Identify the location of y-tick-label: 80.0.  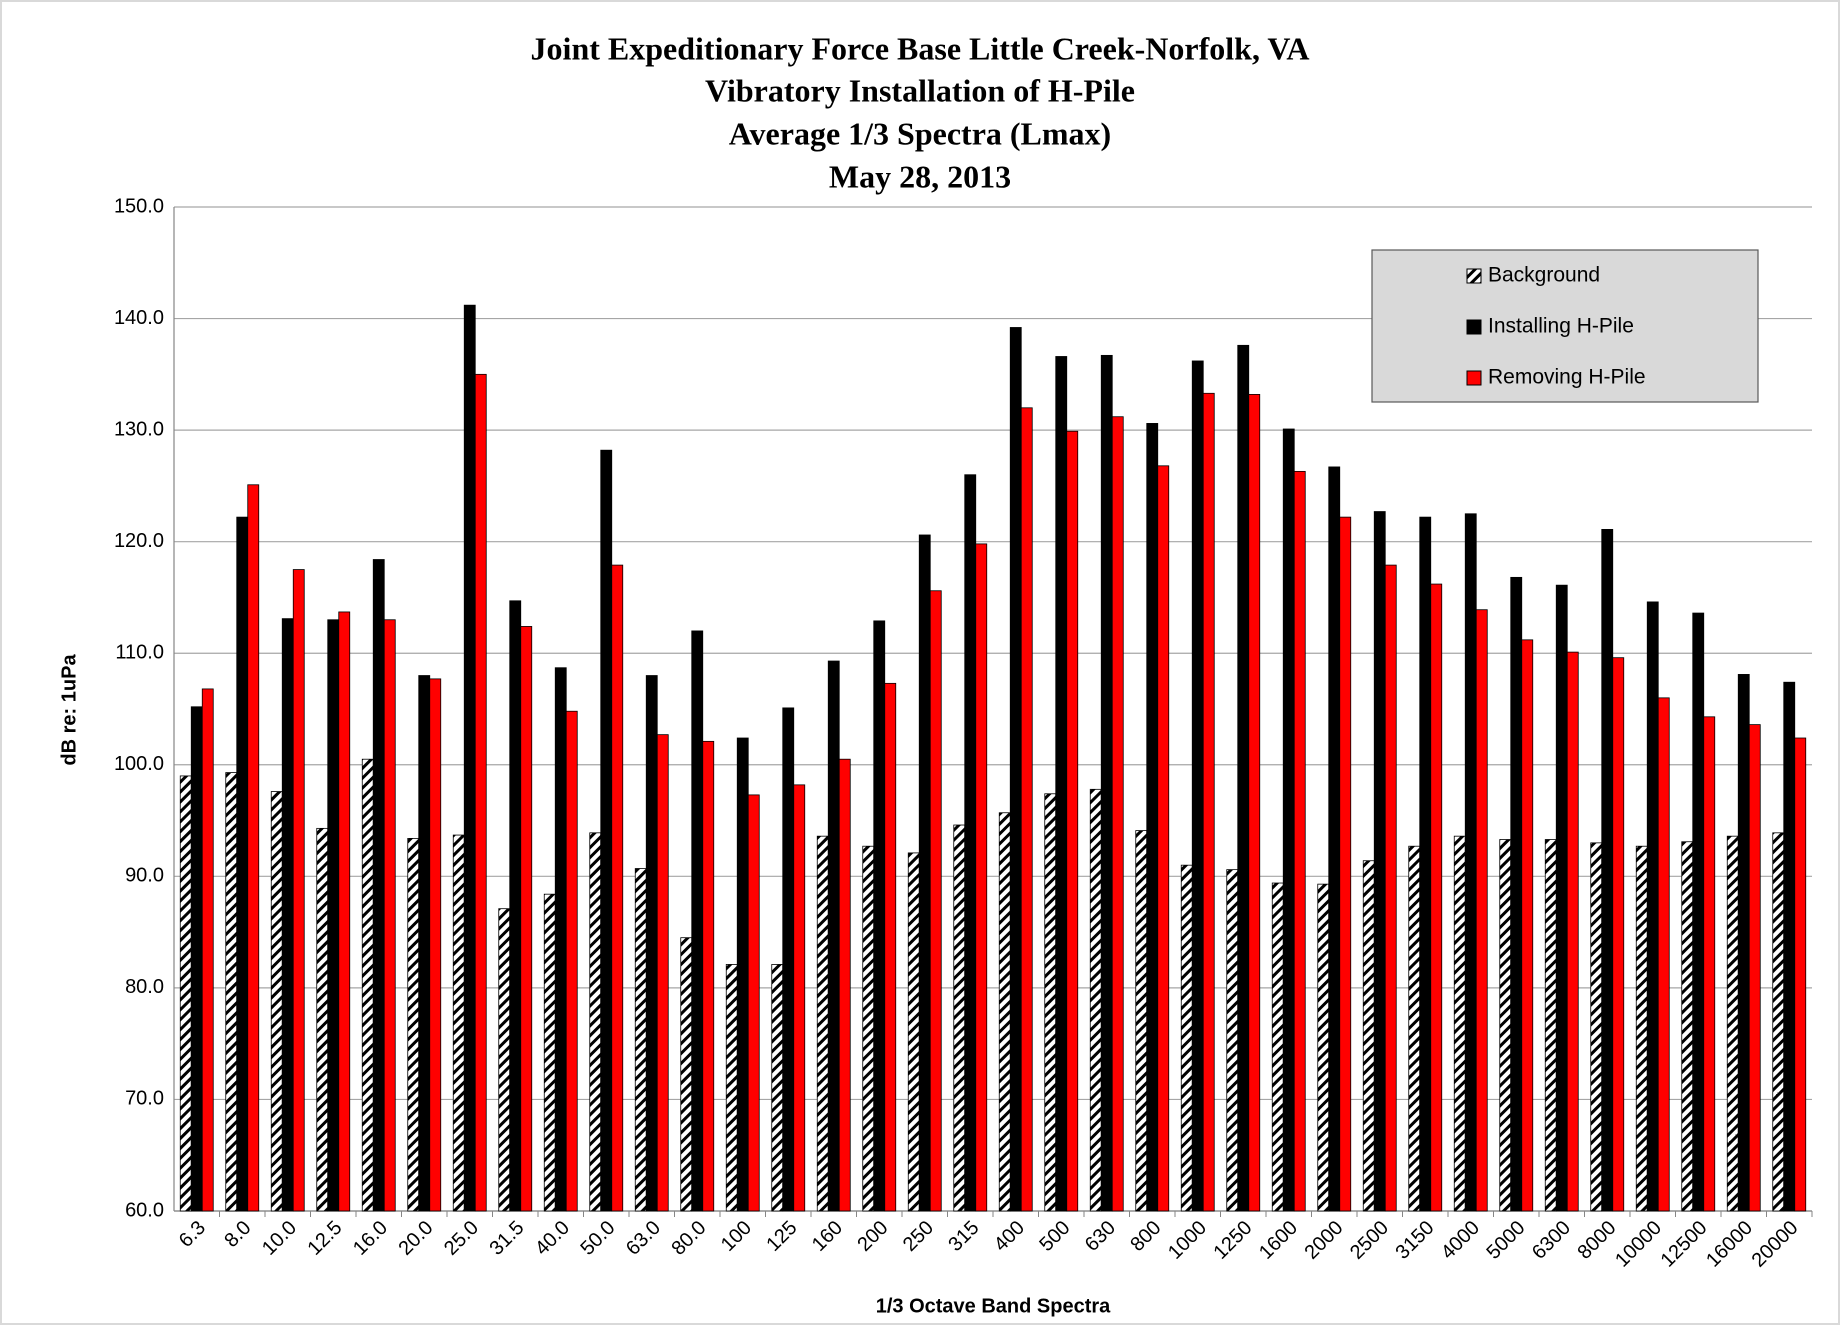
(144, 987).